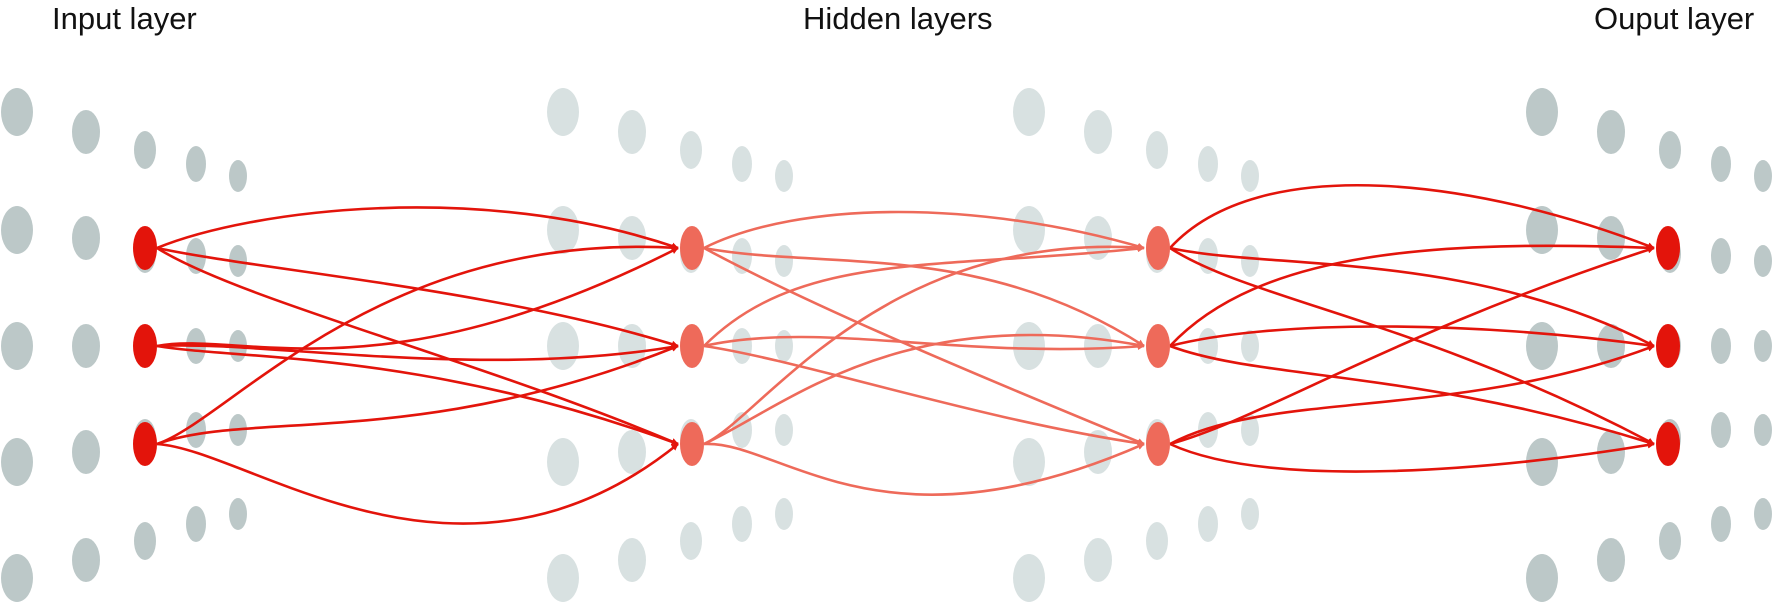 This screenshot has height=605, width=1772. What do you see at coordinates (1763, 346) in the screenshot?
I see `ghost-node-g3-c4-r2` at bounding box center [1763, 346].